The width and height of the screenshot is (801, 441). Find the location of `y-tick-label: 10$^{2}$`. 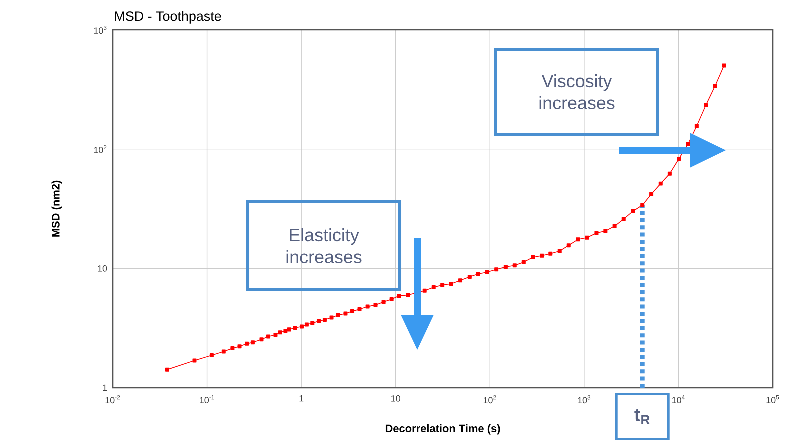

y-tick-label: 10$^{2}$ is located at coordinates (100, 149).